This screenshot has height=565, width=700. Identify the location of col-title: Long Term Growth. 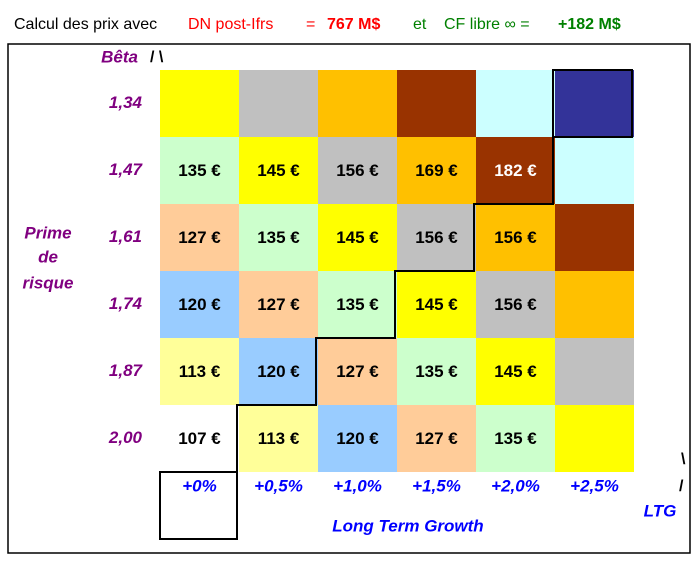
(407, 525).